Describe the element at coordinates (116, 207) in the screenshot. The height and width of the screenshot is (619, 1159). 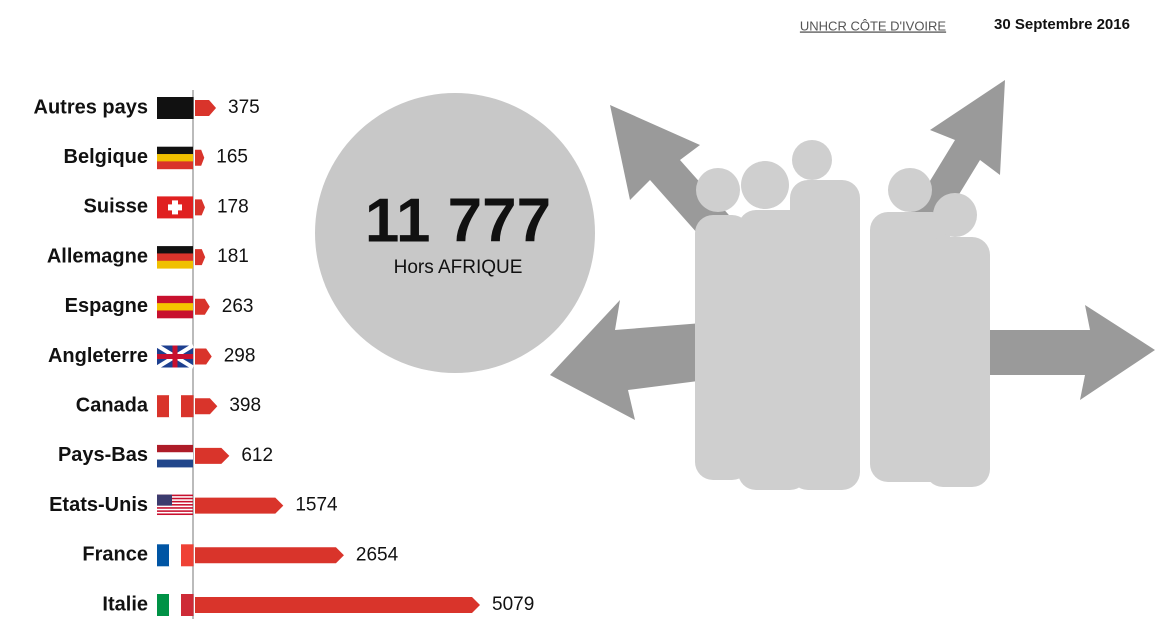
I see `category-label: Suisse` at that location.